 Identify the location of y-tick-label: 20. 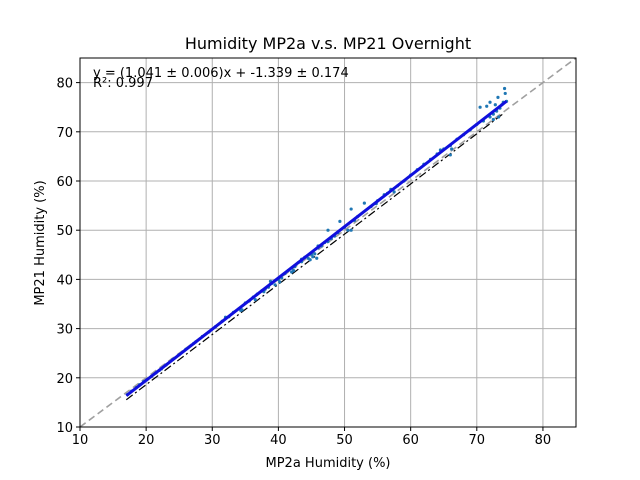
(64, 379).